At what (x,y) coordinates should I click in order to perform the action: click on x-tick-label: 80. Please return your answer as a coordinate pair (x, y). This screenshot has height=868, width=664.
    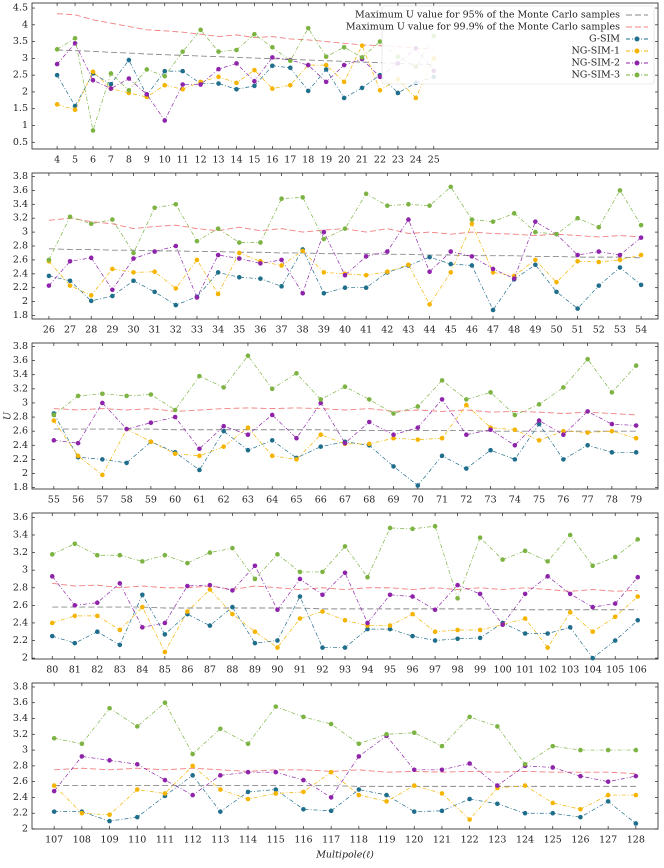
    Looking at the image, I should click on (52, 670).